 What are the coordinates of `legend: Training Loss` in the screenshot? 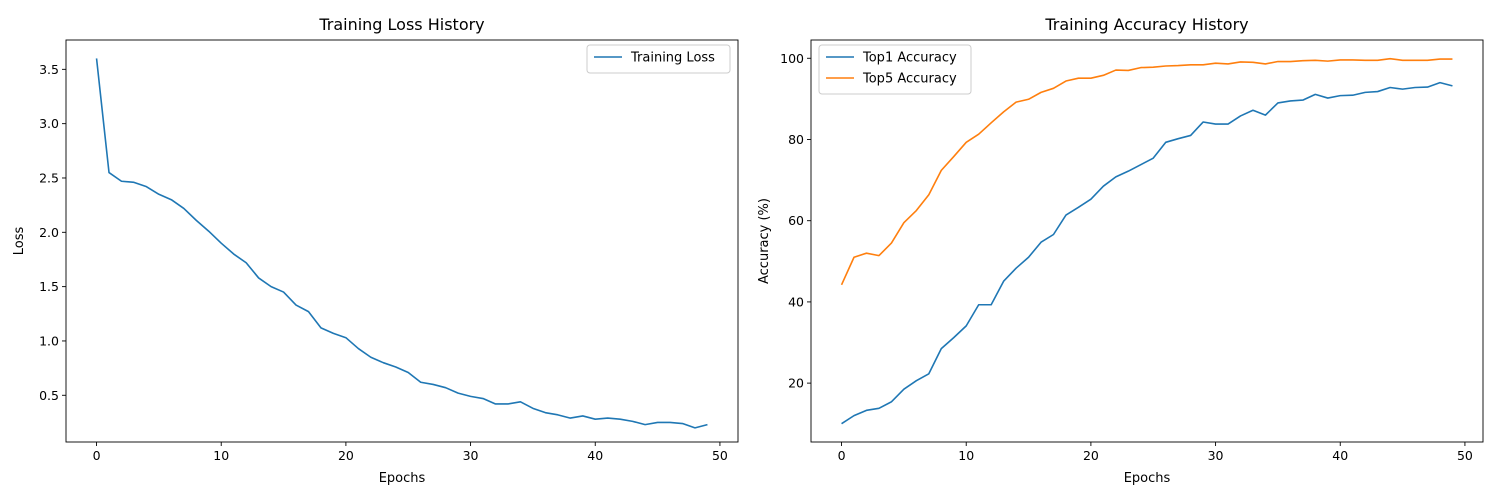 It's located at (658, 59).